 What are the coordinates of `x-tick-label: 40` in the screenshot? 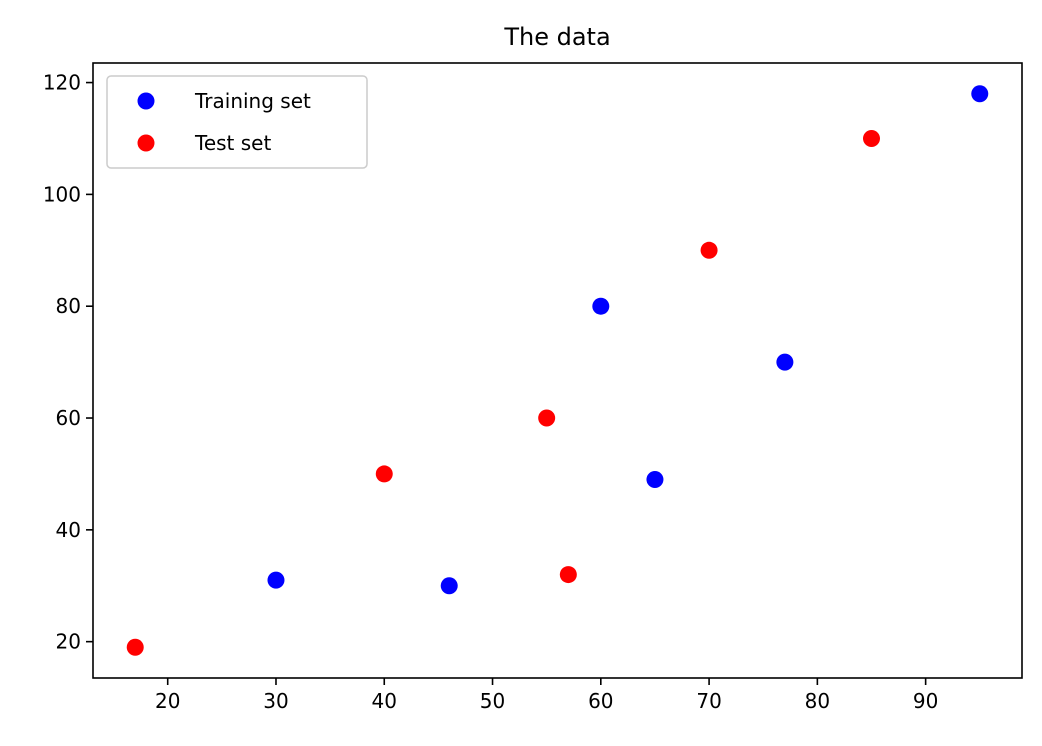 It's located at (384, 701).